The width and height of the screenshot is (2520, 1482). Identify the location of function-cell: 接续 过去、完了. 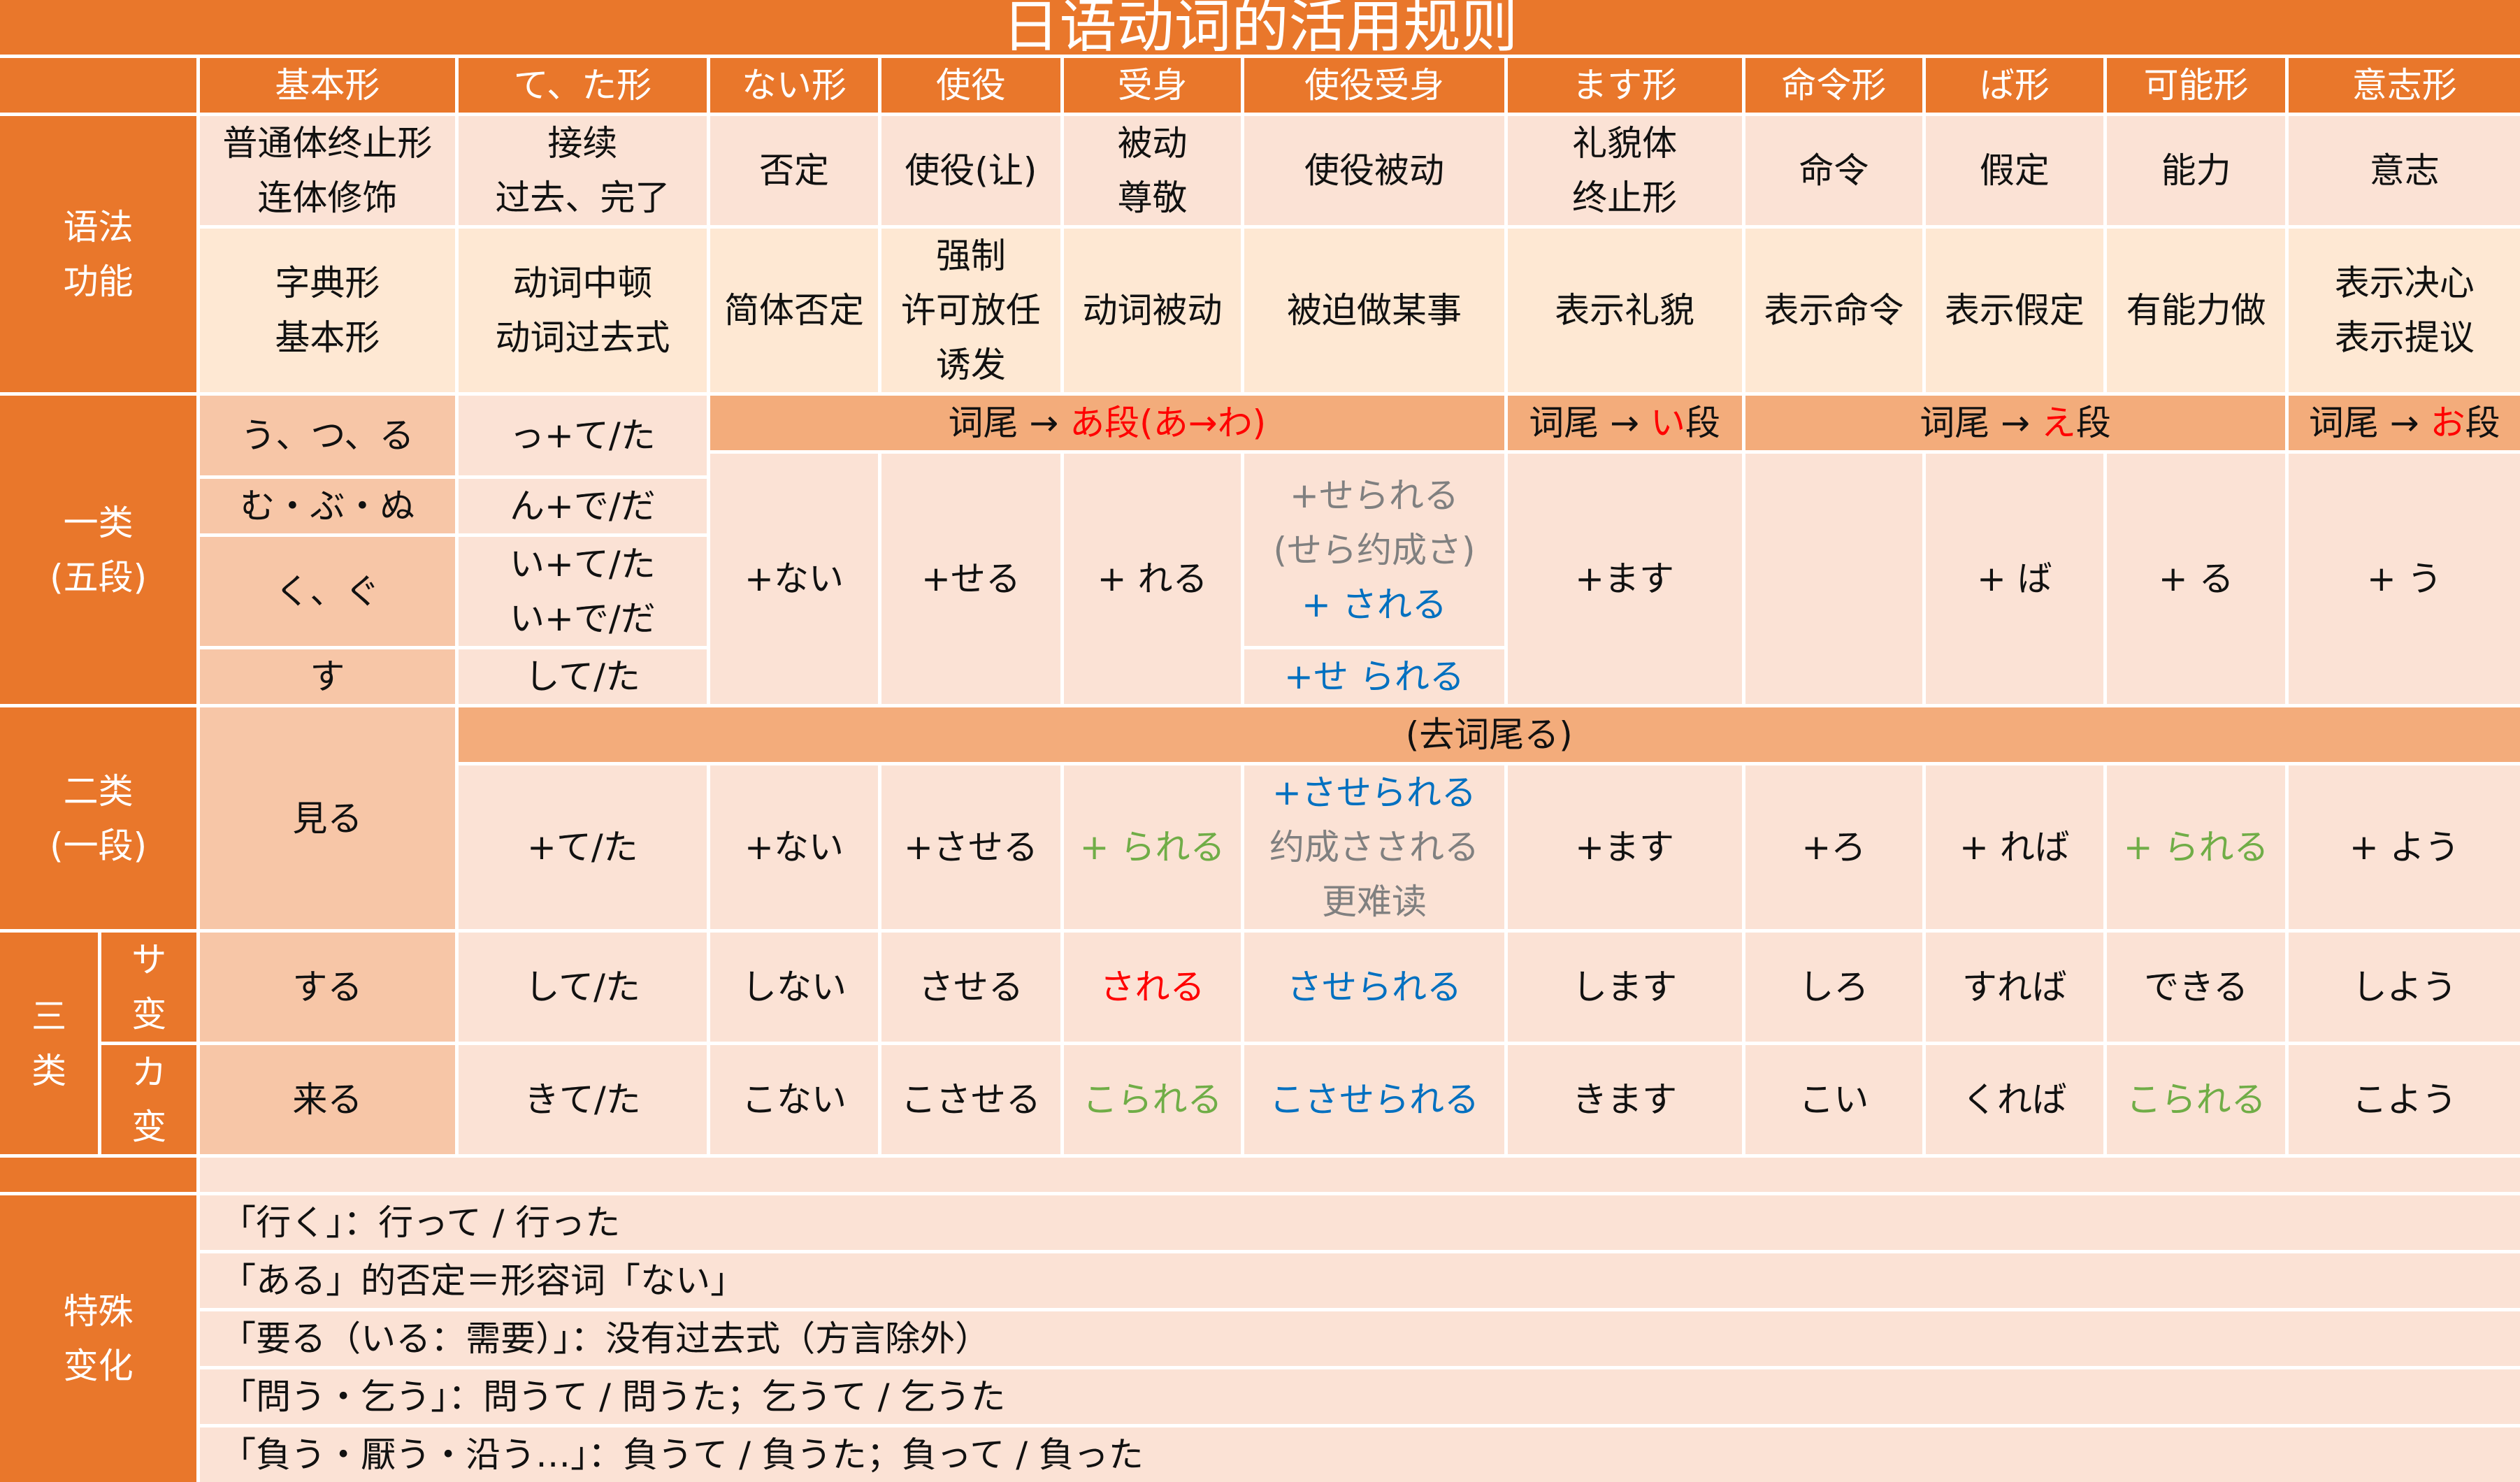
(582, 170).